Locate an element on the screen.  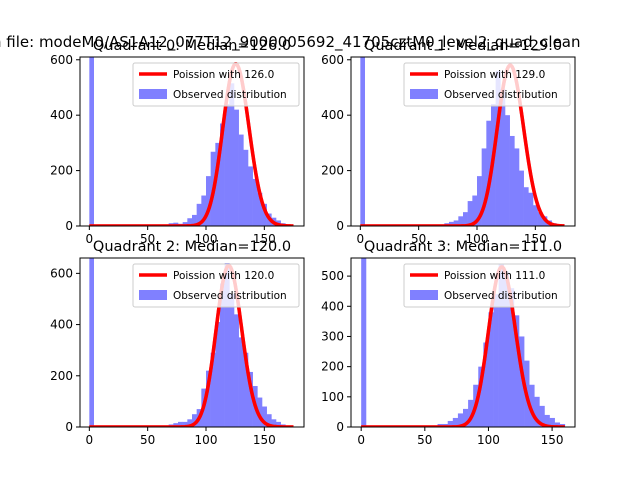
y-tick-label: 400 is located at coordinates (332, 115).